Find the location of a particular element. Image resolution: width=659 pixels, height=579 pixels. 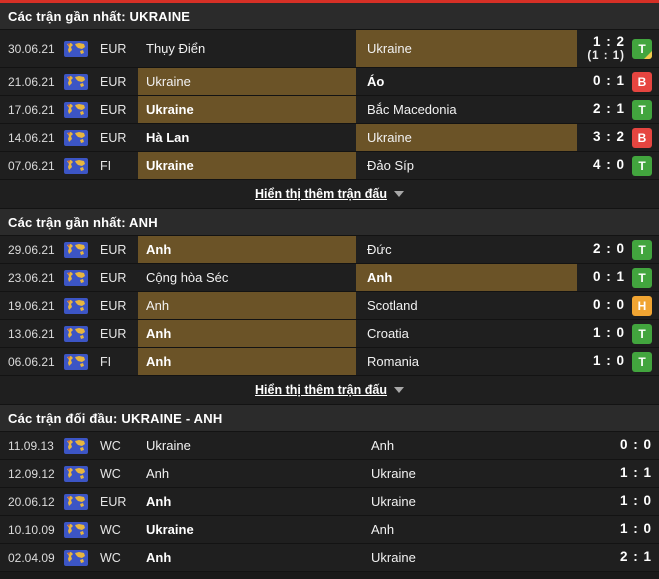

score-fulltime: 1 : 2 is located at coordinates (608, 41).